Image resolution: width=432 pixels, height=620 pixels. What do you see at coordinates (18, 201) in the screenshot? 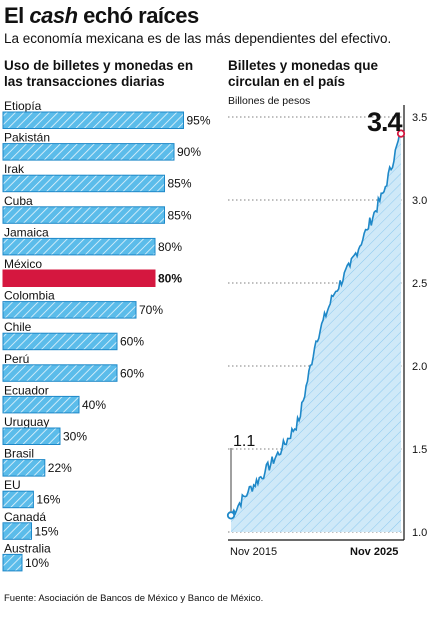
I see `bar-category-label: Cuba` at bounding box center [18, 201].